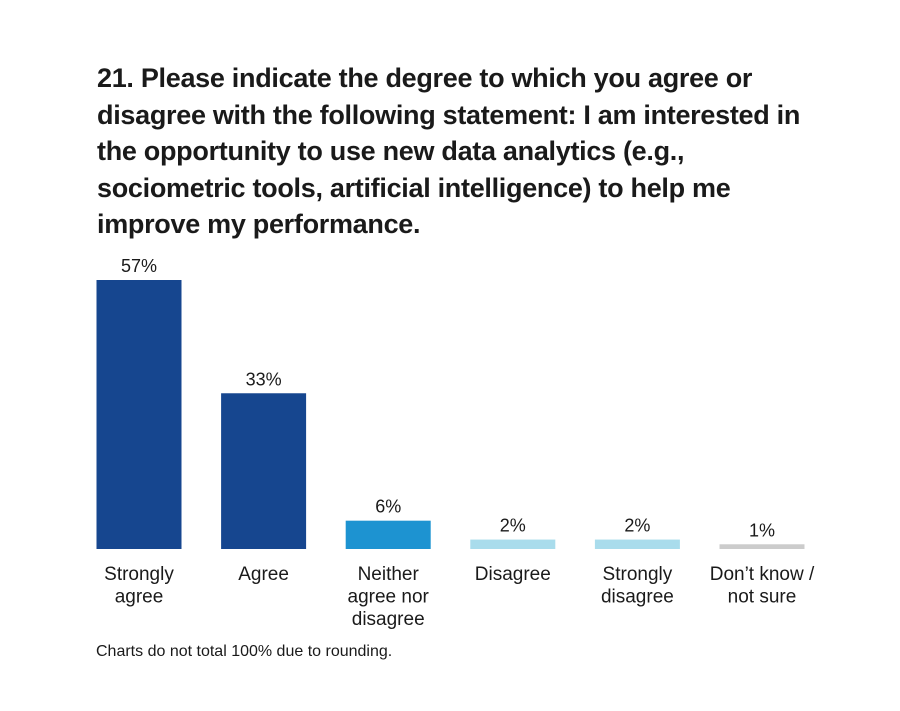 The height and width of the screenshot is (711, 900). What do you see at coordinates (389, 574) in the screenshot?
I see `category-label: Neither` at bounding box center [389, 574].